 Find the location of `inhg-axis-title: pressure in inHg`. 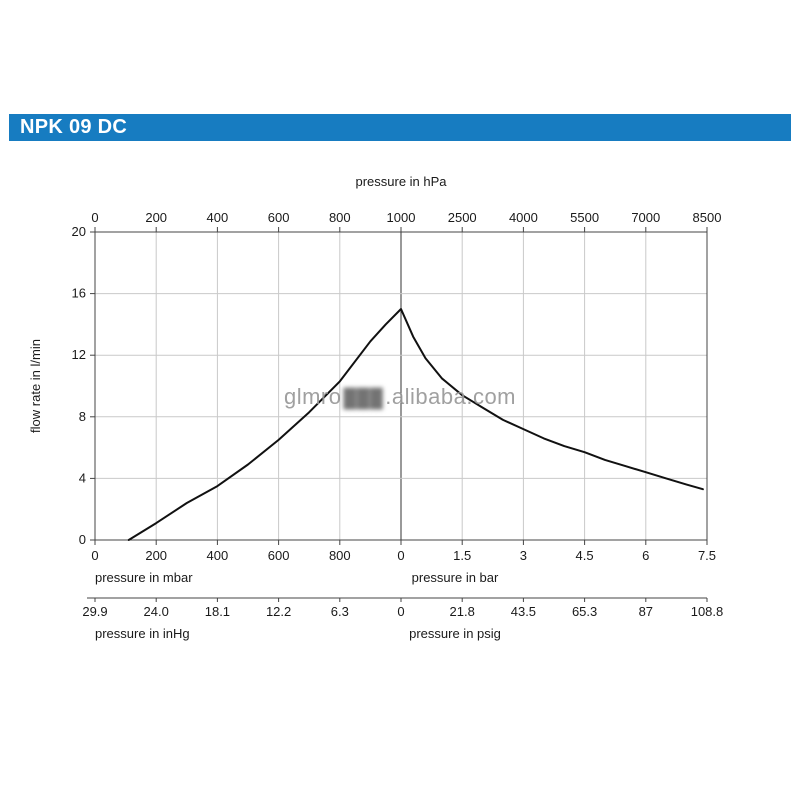

inhg-axis-title: pressure in inHg is located at coordinates (142, 633).